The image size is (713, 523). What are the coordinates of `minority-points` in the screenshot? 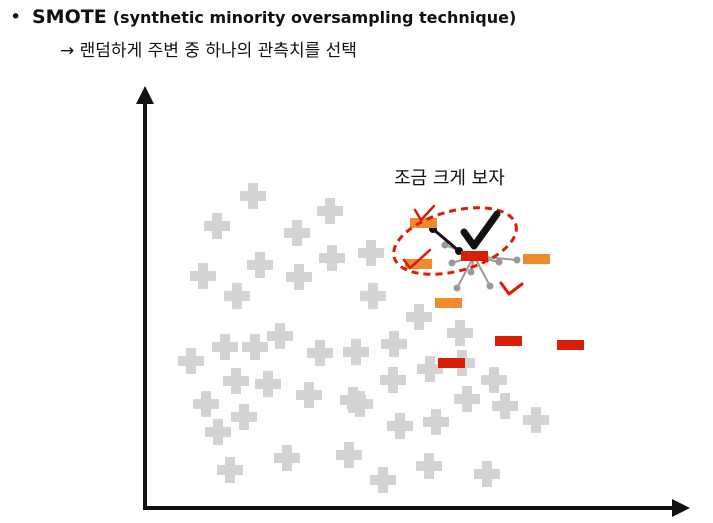 It's located at (494, 293).